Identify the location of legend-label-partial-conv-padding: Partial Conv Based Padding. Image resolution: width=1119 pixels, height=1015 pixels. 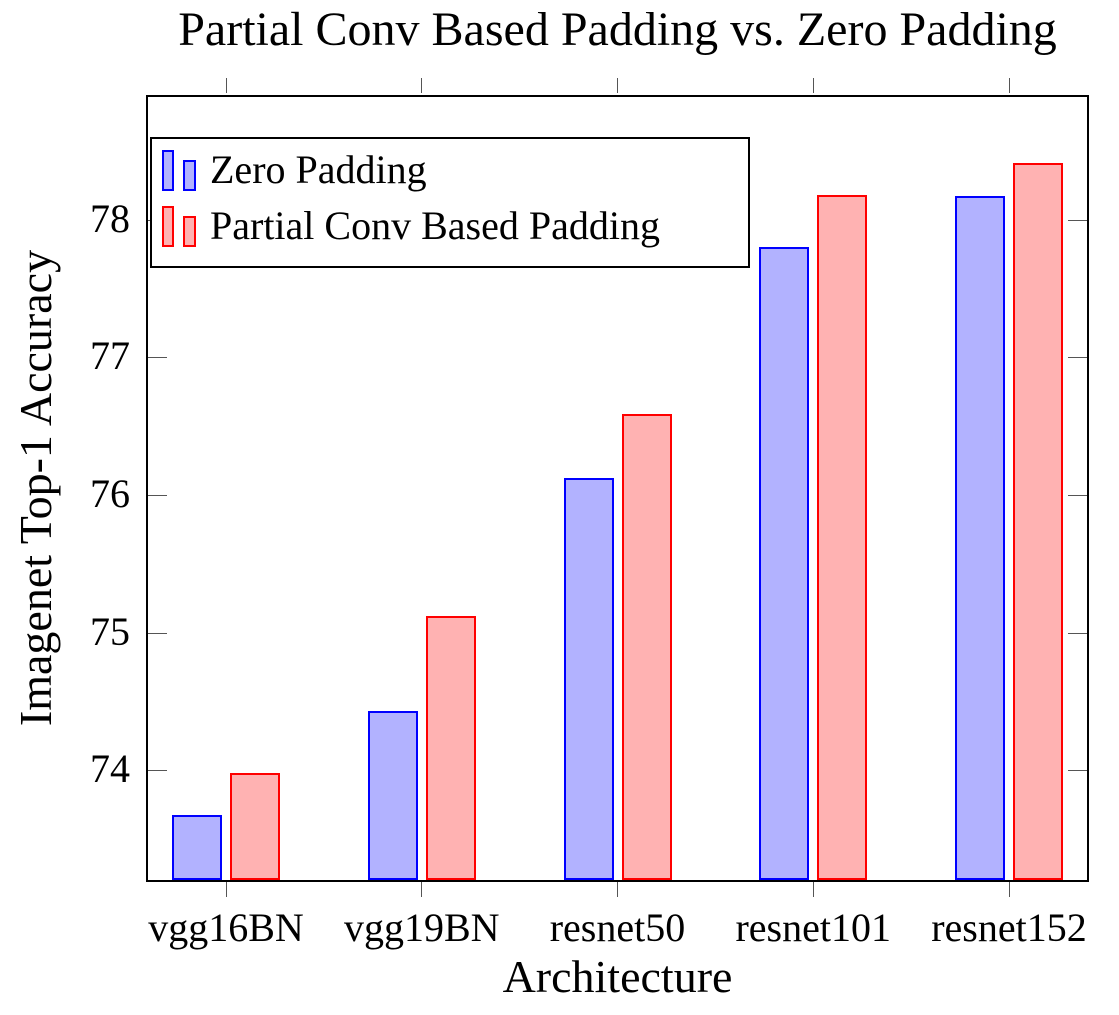
(435, 225).